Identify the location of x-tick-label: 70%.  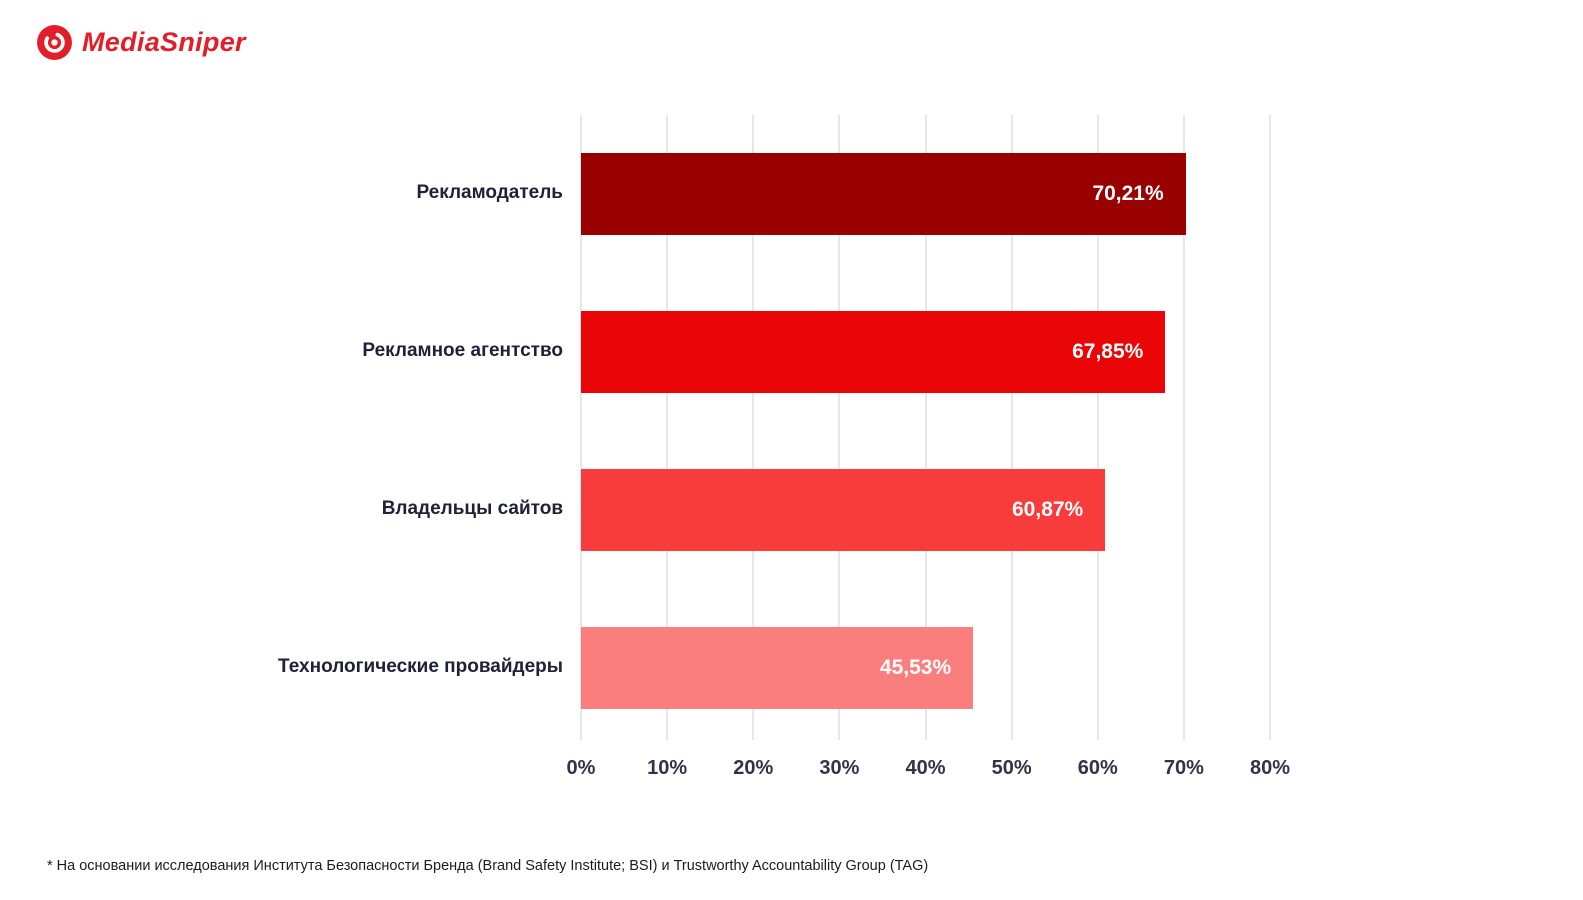
(1183, 768).